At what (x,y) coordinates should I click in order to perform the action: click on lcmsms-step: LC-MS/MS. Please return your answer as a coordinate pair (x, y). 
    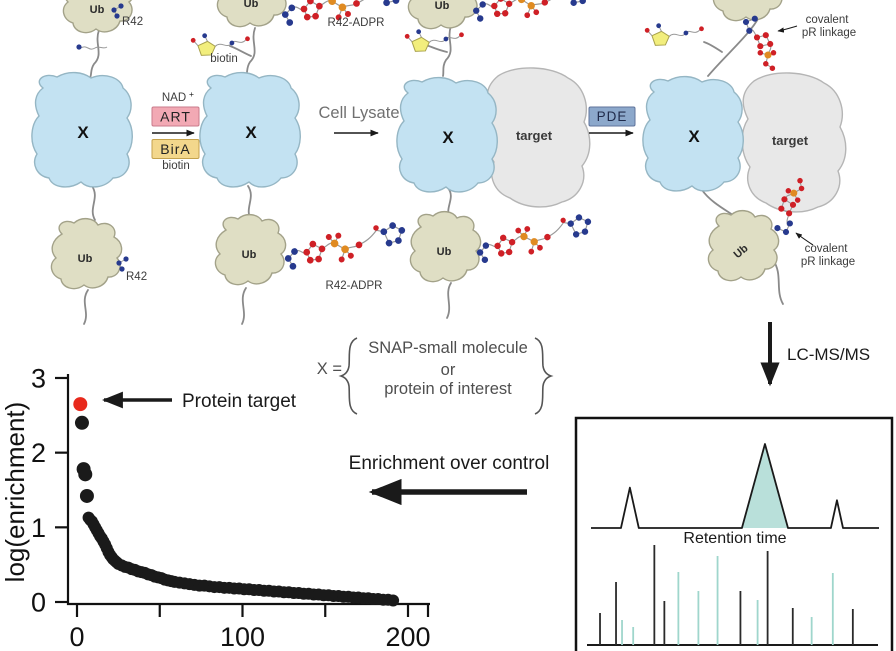
    Looking at the image, I should click on (815, 354).